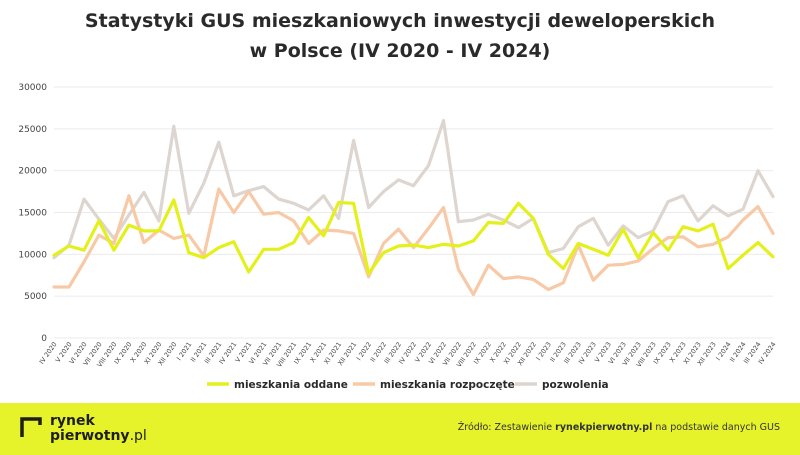  Describe the element at coordinates (48, 353) in the screenshot. I see `x-tick-label: IV 2020` at that location.